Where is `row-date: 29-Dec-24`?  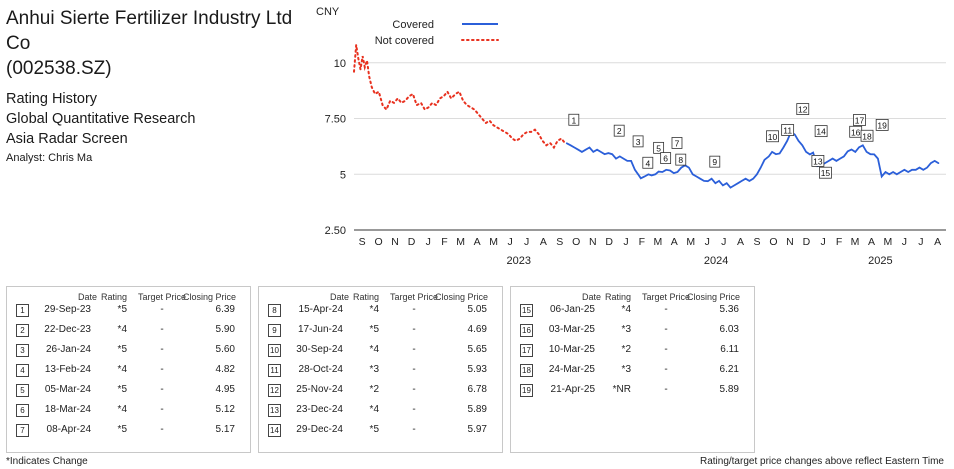 row-date: 29-Dec-24 is located at coordinates (319, 429).